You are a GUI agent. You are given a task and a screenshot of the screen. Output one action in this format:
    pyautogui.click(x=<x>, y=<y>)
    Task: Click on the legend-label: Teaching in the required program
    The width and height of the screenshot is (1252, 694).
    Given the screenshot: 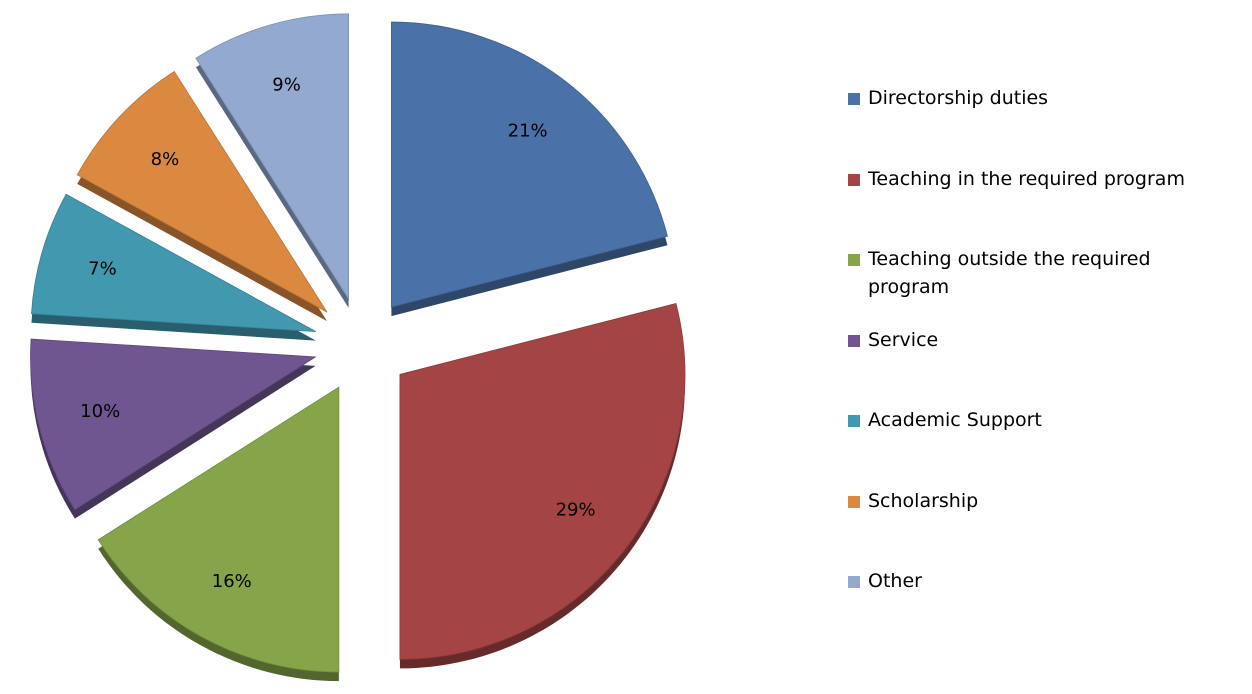 What is the action you would take?
    pyautogui.click(x=1026, y=178)
    